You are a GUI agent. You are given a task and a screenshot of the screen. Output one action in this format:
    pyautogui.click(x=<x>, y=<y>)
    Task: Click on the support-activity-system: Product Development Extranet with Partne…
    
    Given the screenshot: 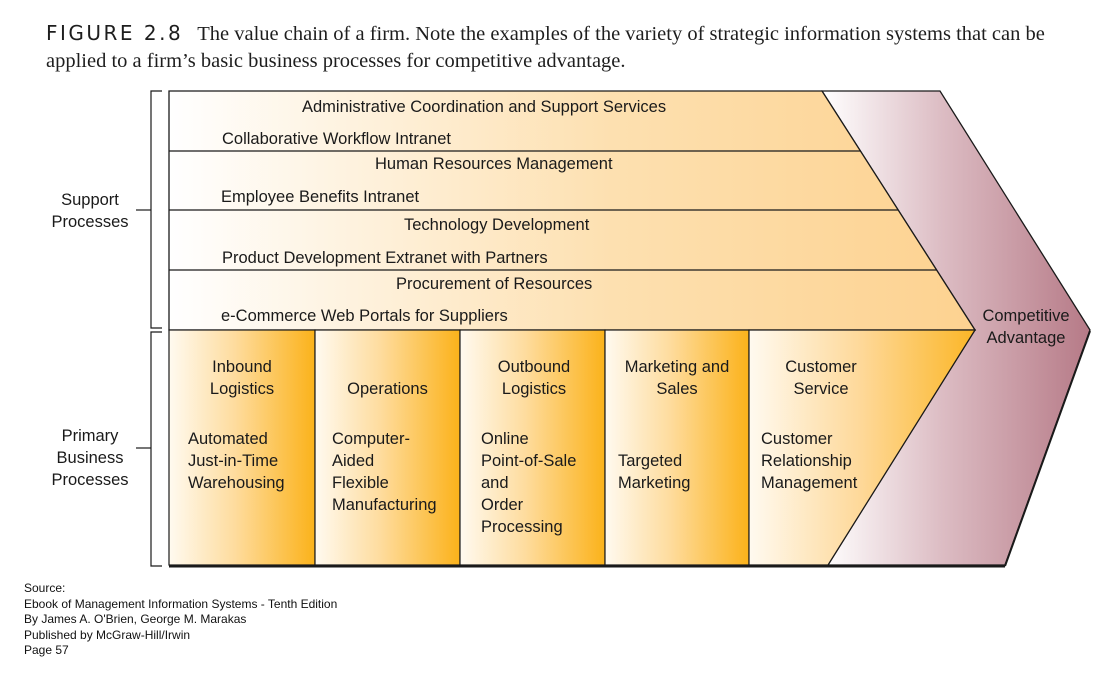 What is the action you would take?
    pyautogui.click(x=385, y=258)
    